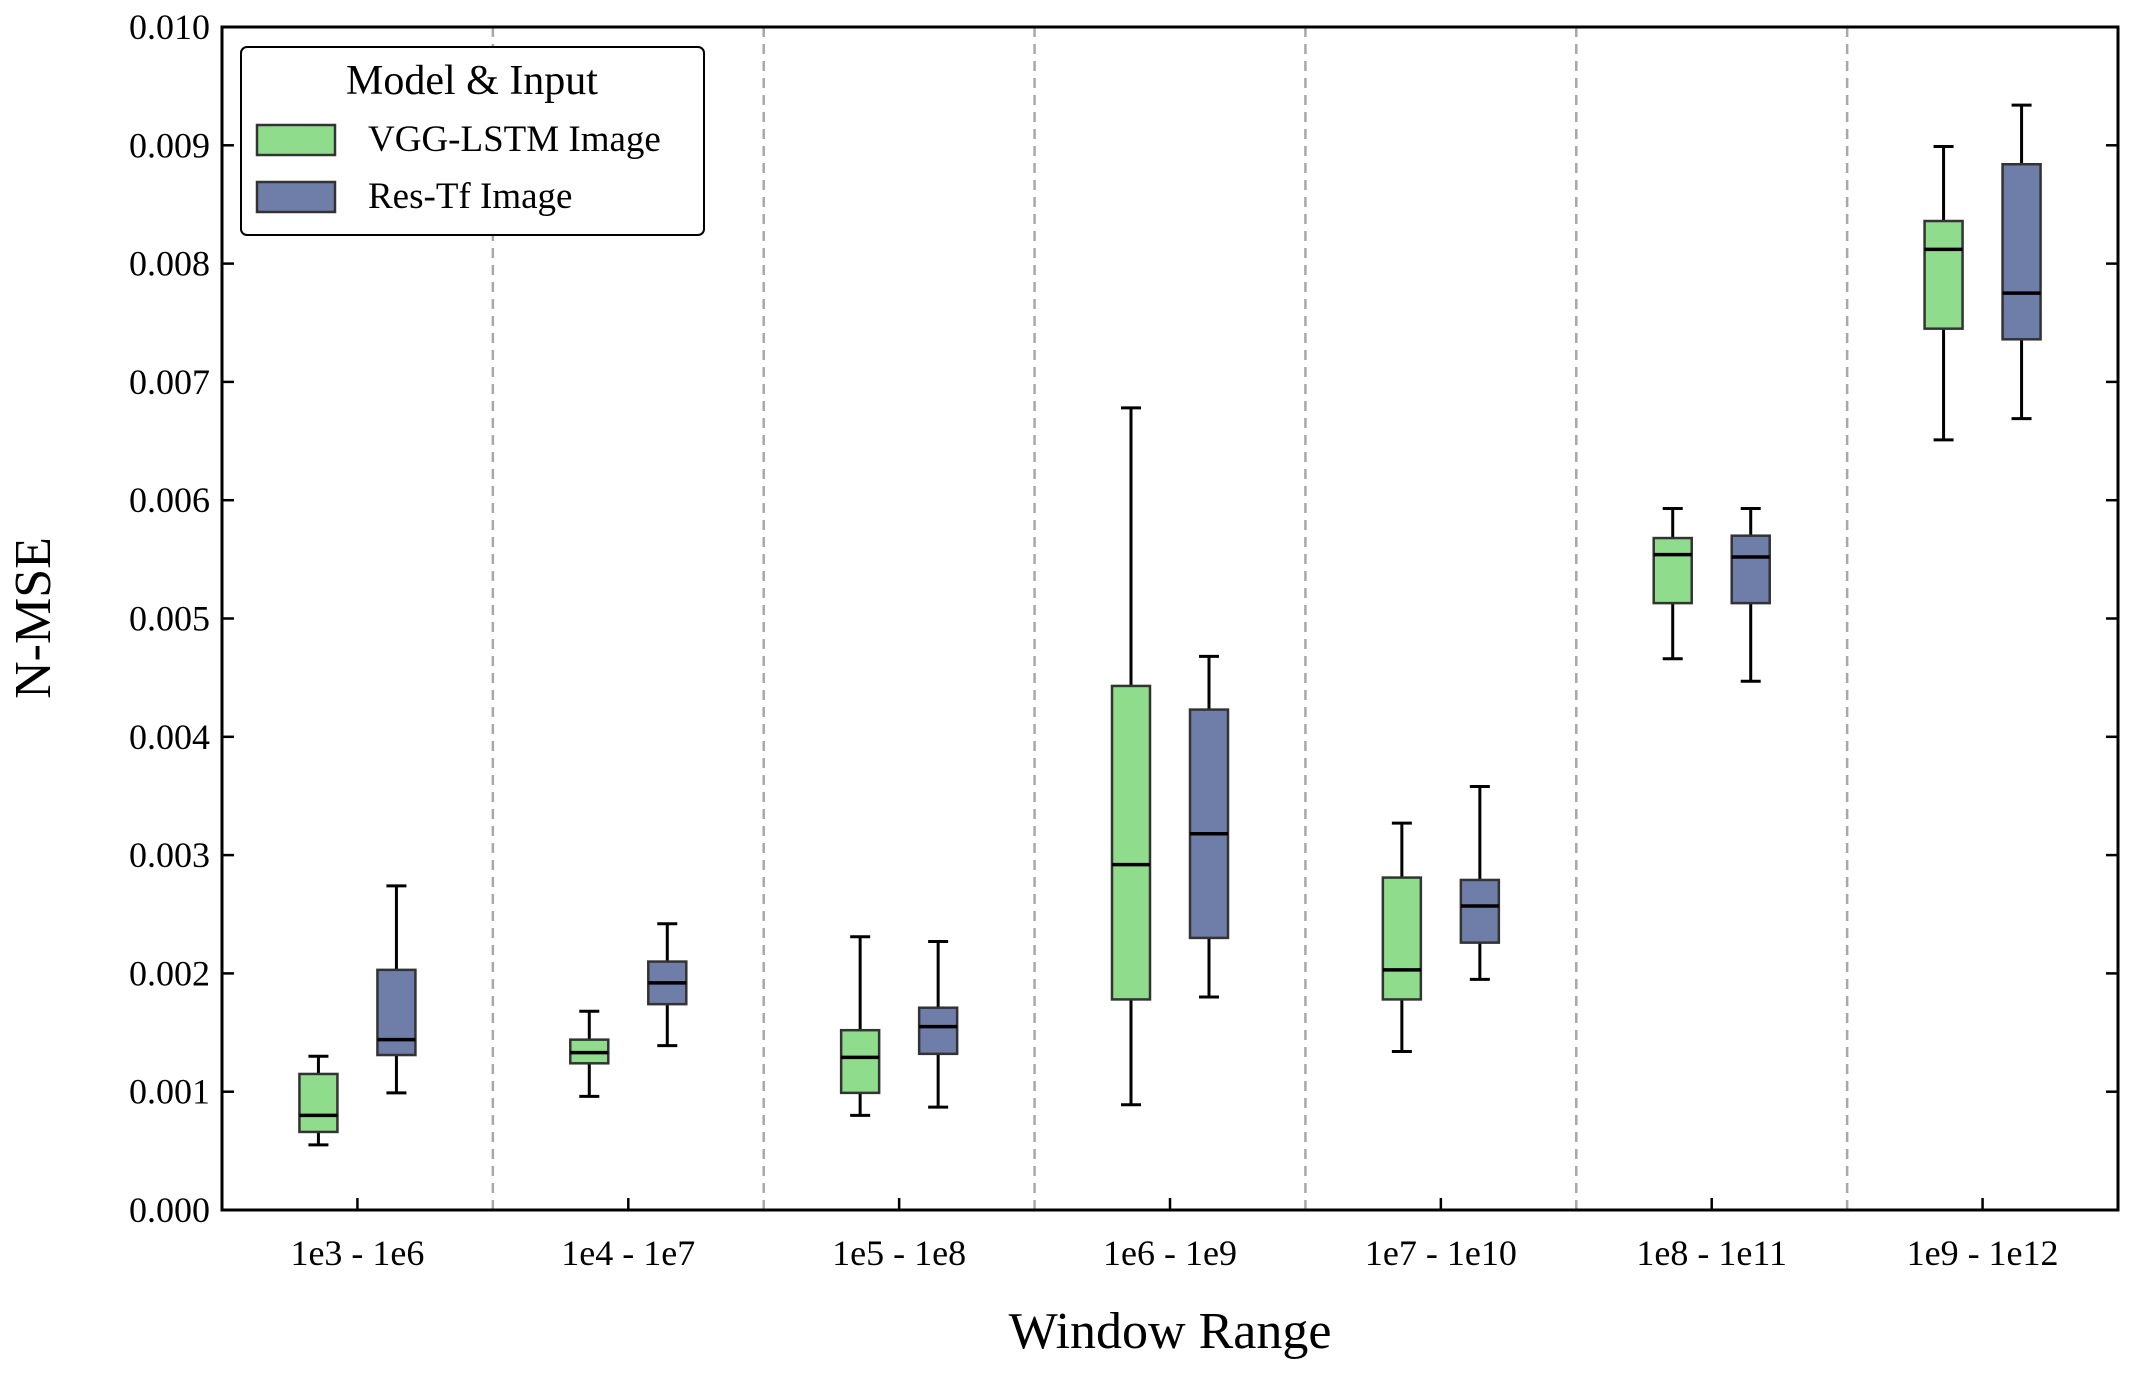 Image resolution: width=2130 pixels, height=1374 pixels. I want to click on y-tick-label: 0.007, so click(169, 382).